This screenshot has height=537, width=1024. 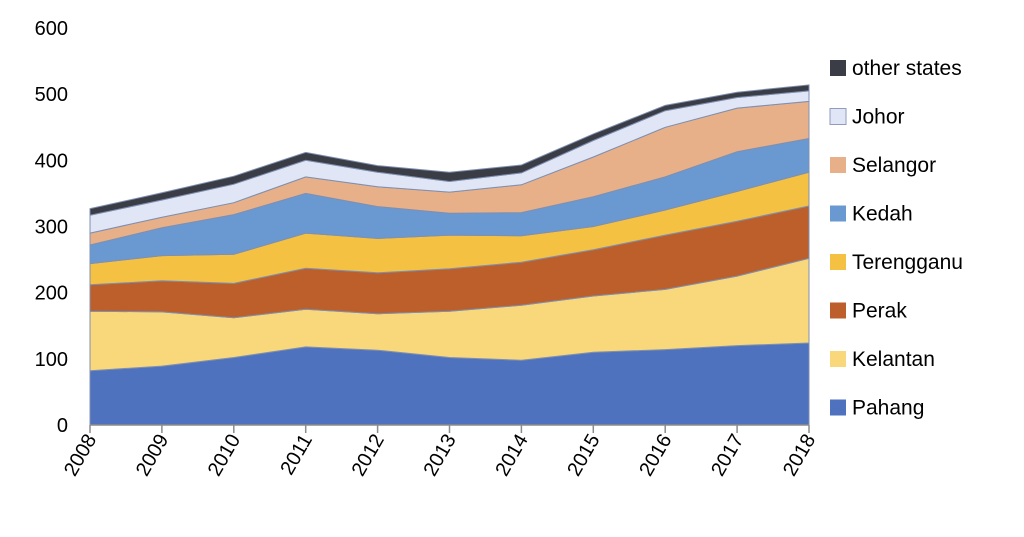 I want to click on y-tick-label: 200, so click(x=51, y=294).